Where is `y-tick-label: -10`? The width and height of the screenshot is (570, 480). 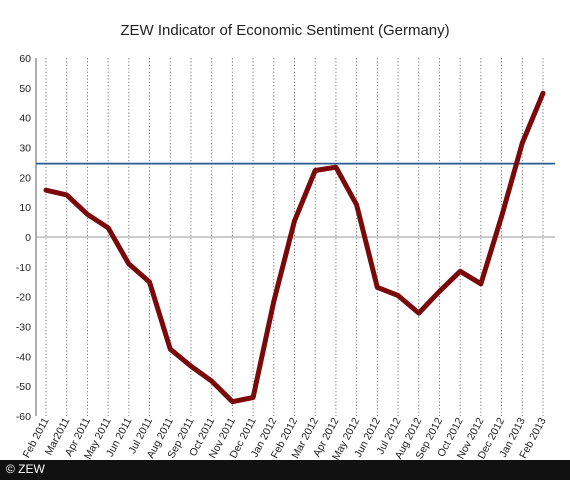 y-tick-label: -10 is located at coordinates (23, 268).